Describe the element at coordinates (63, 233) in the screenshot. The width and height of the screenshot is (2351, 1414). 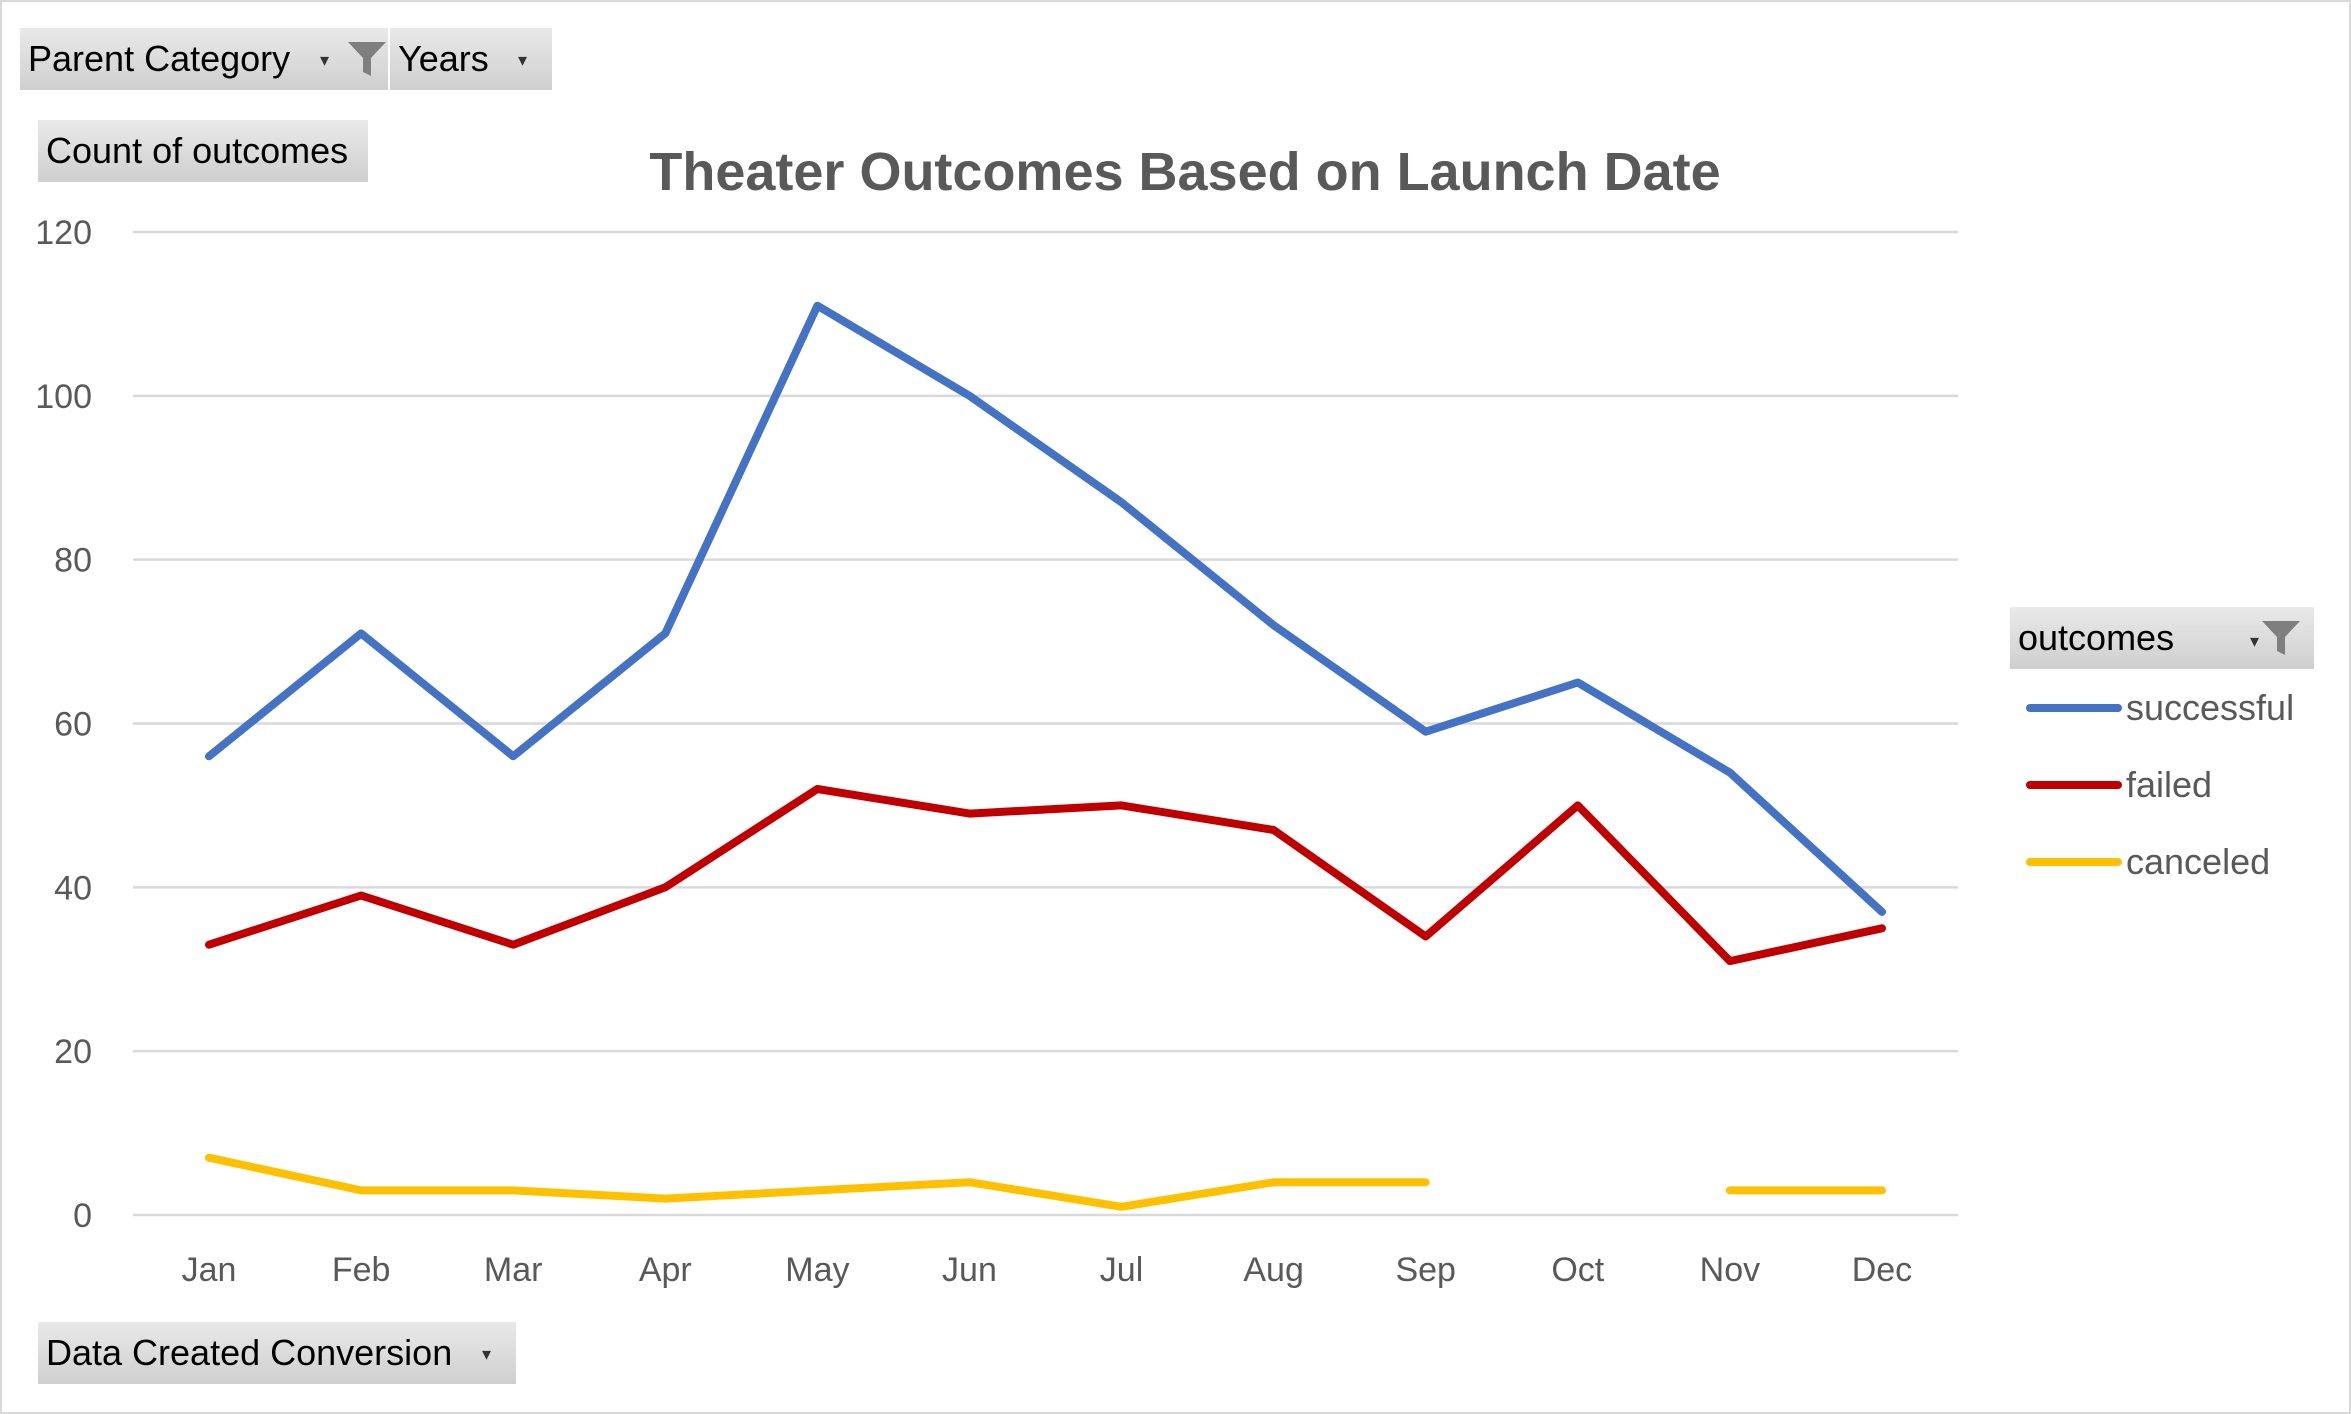
I see `y-tick-label: 120` at that location.